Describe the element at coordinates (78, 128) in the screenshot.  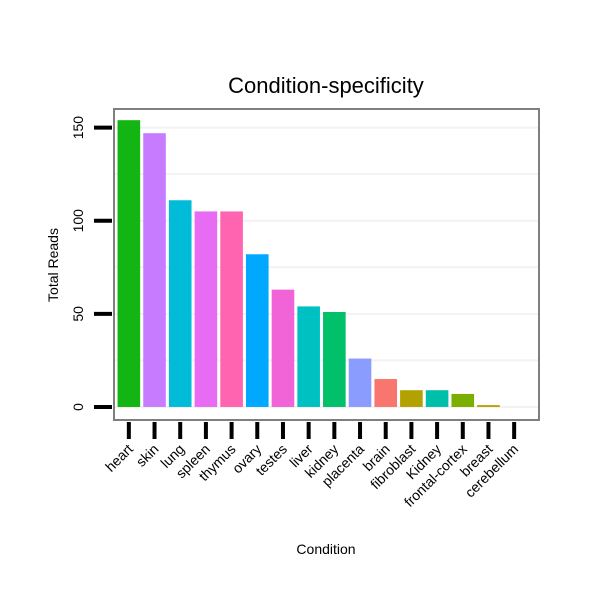
I see `y-tick-label: 150` at that location.